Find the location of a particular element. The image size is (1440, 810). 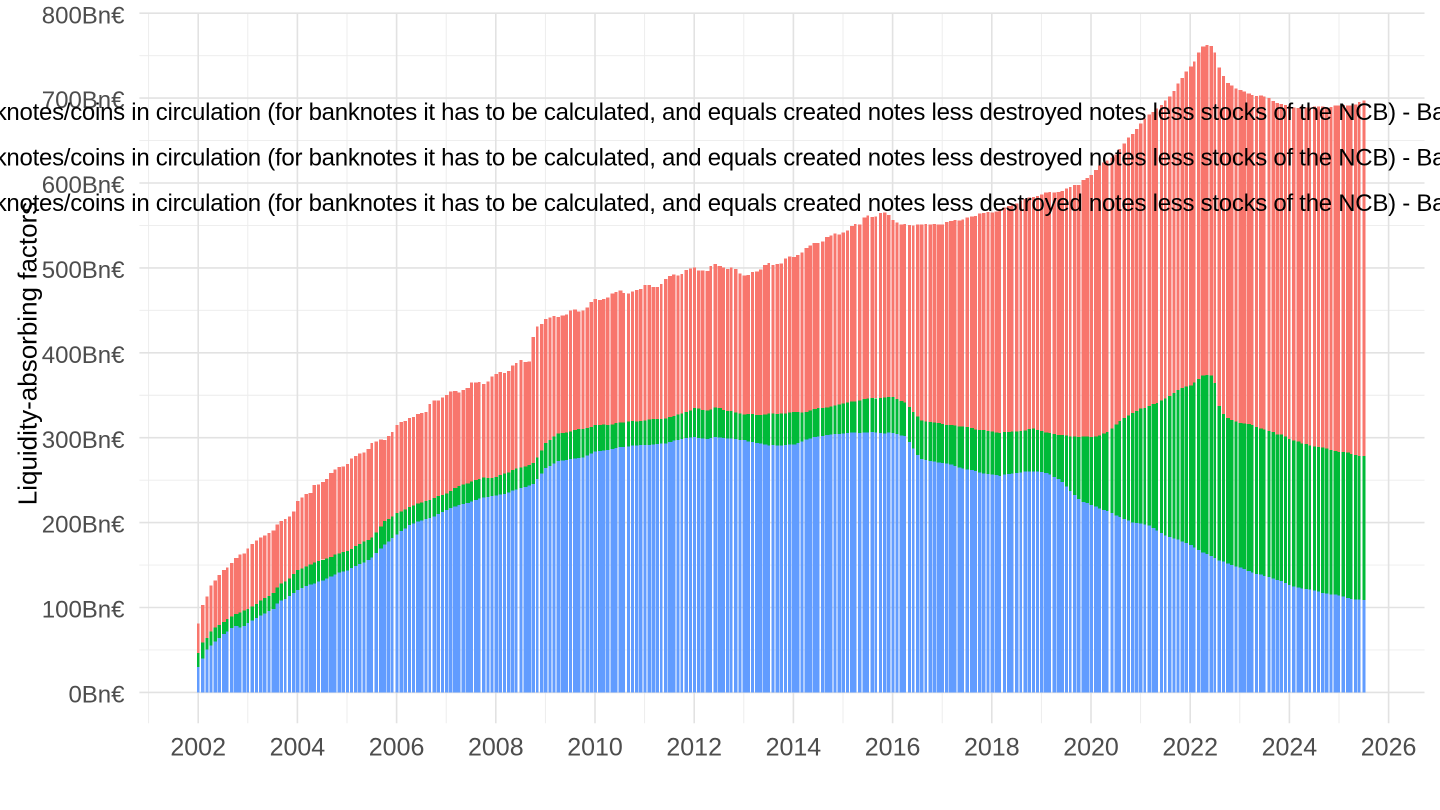

svg-text: 0Bn€ is located at coordinates (96, 695).